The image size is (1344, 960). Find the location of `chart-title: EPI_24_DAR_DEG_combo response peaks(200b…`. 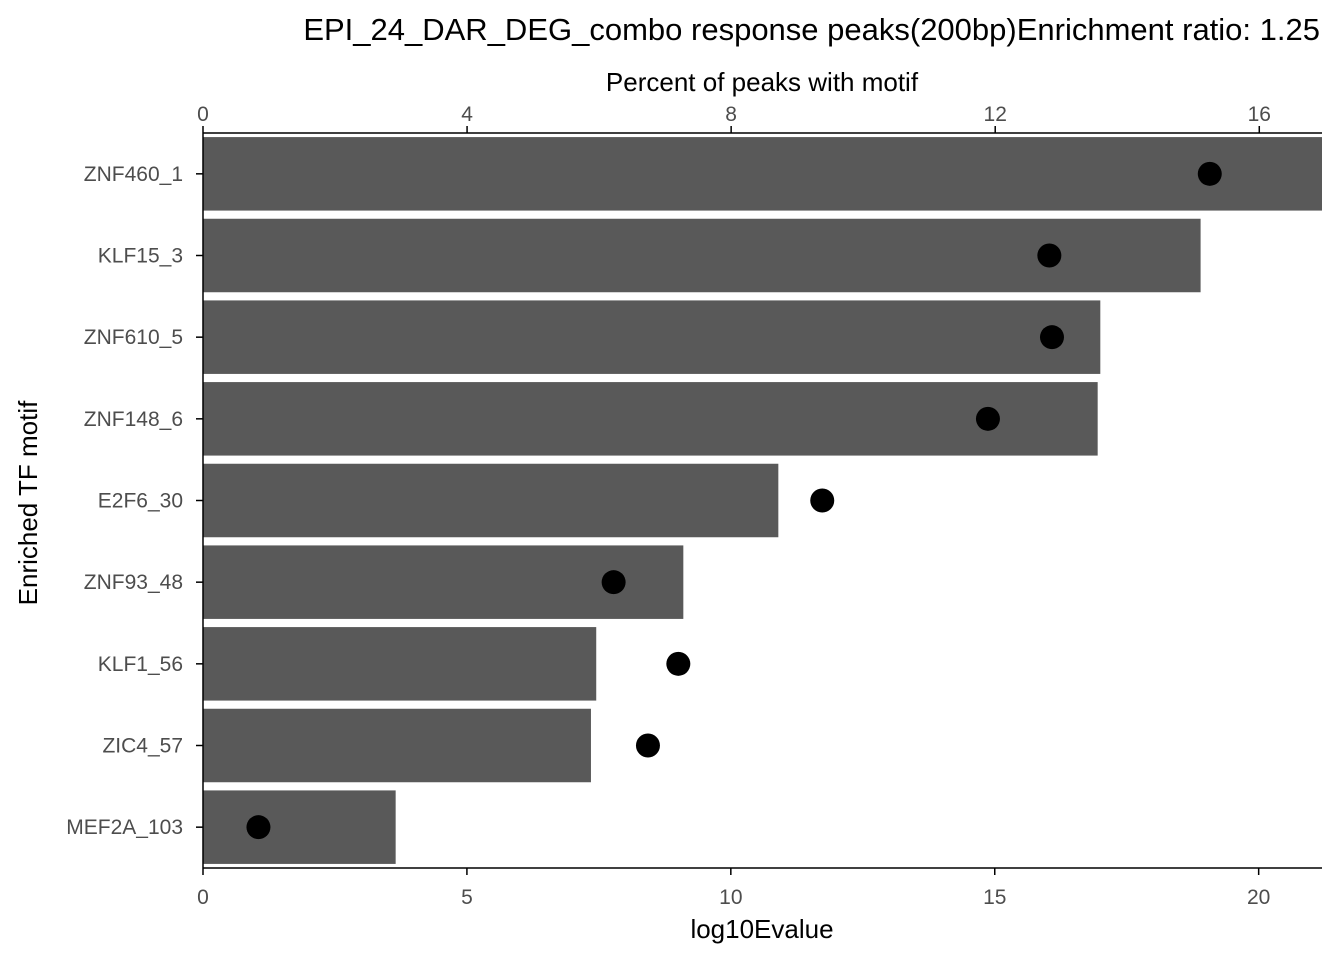

chart-title: EPI_24_DAR_DEG_combo response peaks(200b… is located at coordinates (811, 29).